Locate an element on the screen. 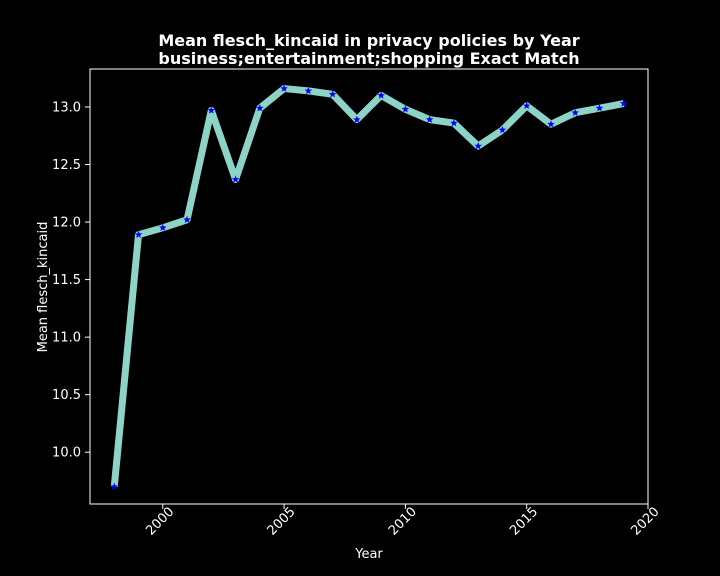  x-axis-label: Year is located at coordinates (368, 554).